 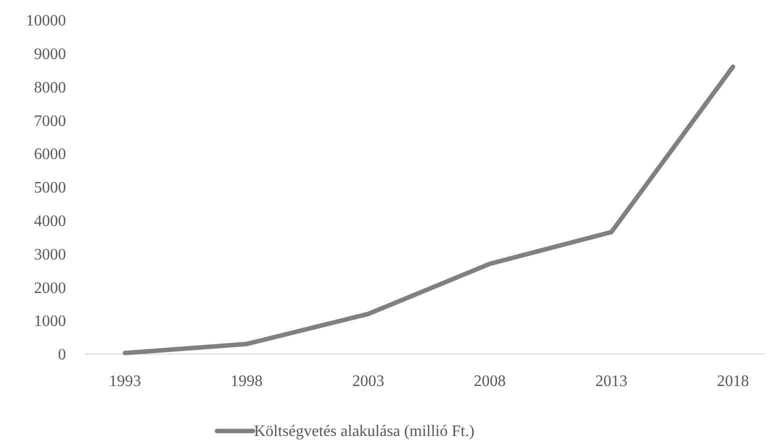 I want to click on y-tick-label: 10000, so click(x=46, y=21).